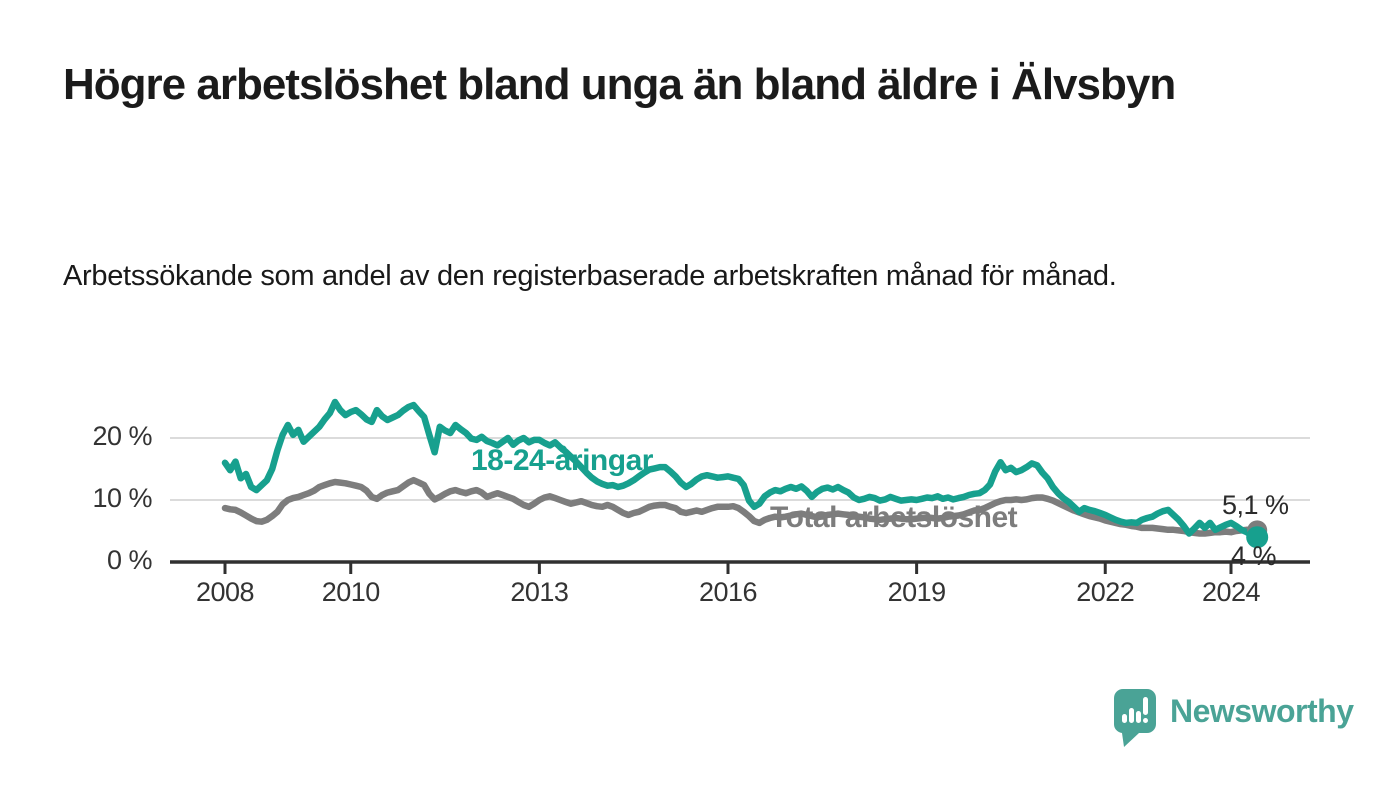  What do you see at coordinates (122, 436) in the screenshot?
I see `y-axis-tick-label: 20 %` at bounding box center [122, 436].